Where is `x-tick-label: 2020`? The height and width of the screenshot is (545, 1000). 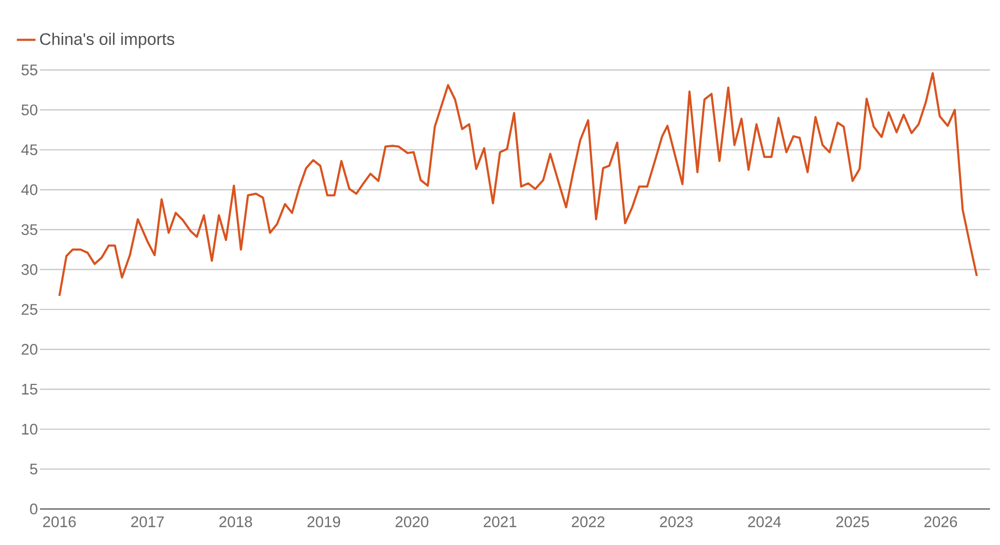
x-tick-label: 2020 is located at coordinates (412, 522).